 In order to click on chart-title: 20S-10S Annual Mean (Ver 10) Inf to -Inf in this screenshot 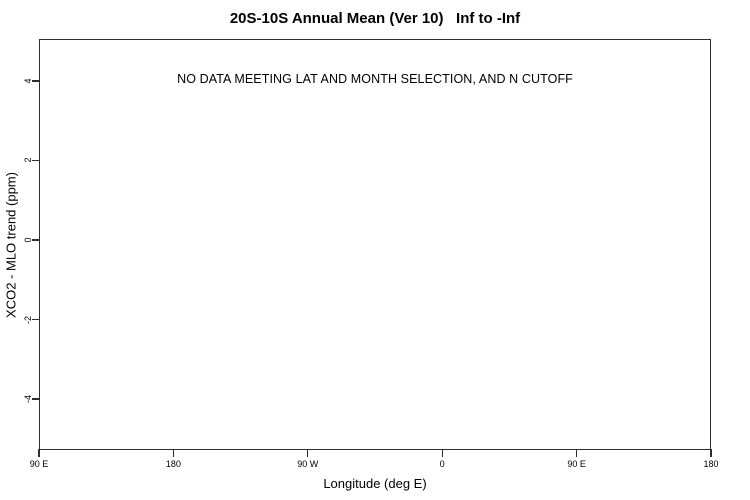, I will do `click(375, 18)`.